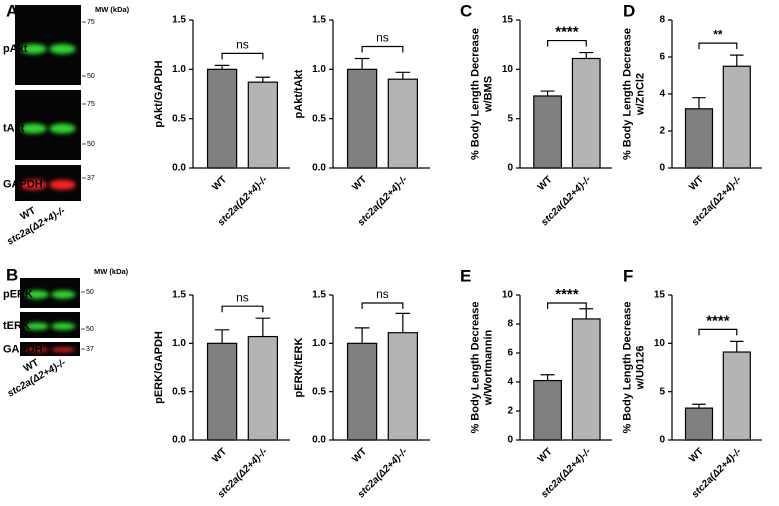 The image size is (779, 506). I want to click on y-axis-label: pERK/tERK, so click(299, 368).